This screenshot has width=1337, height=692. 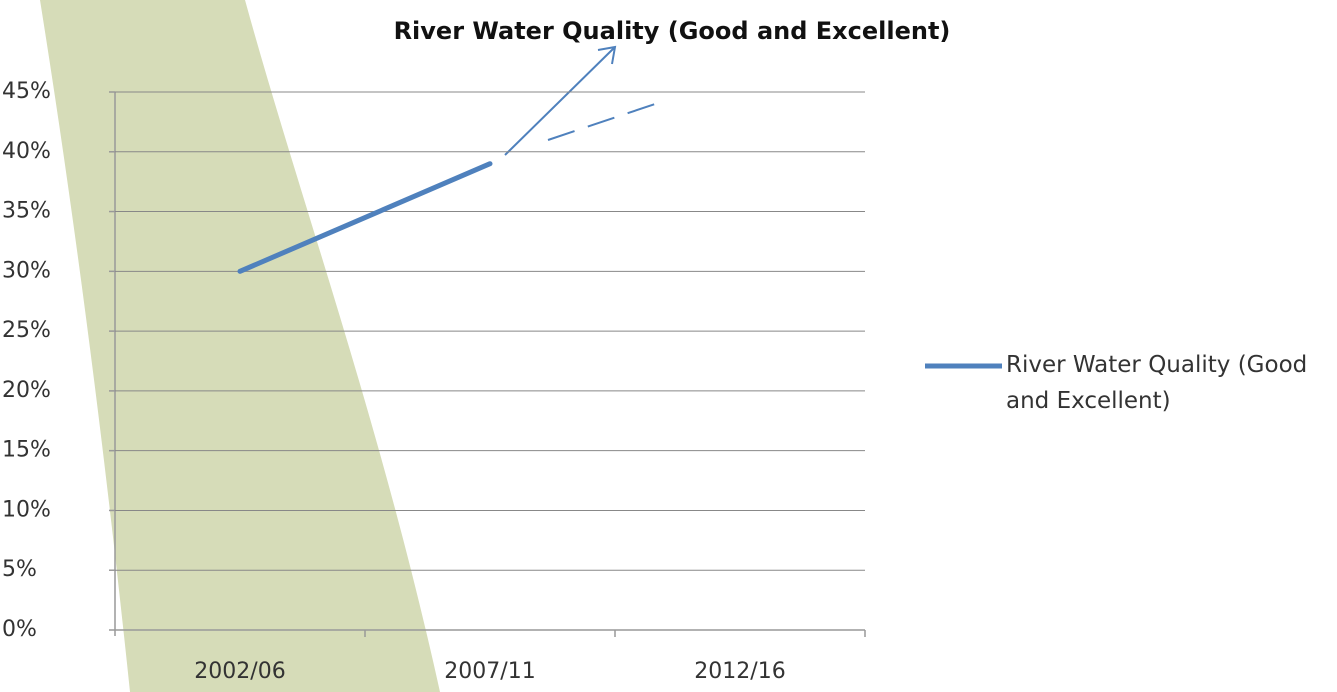 I want to click on y-tick-label: 35%, so click(x=26, y=211).